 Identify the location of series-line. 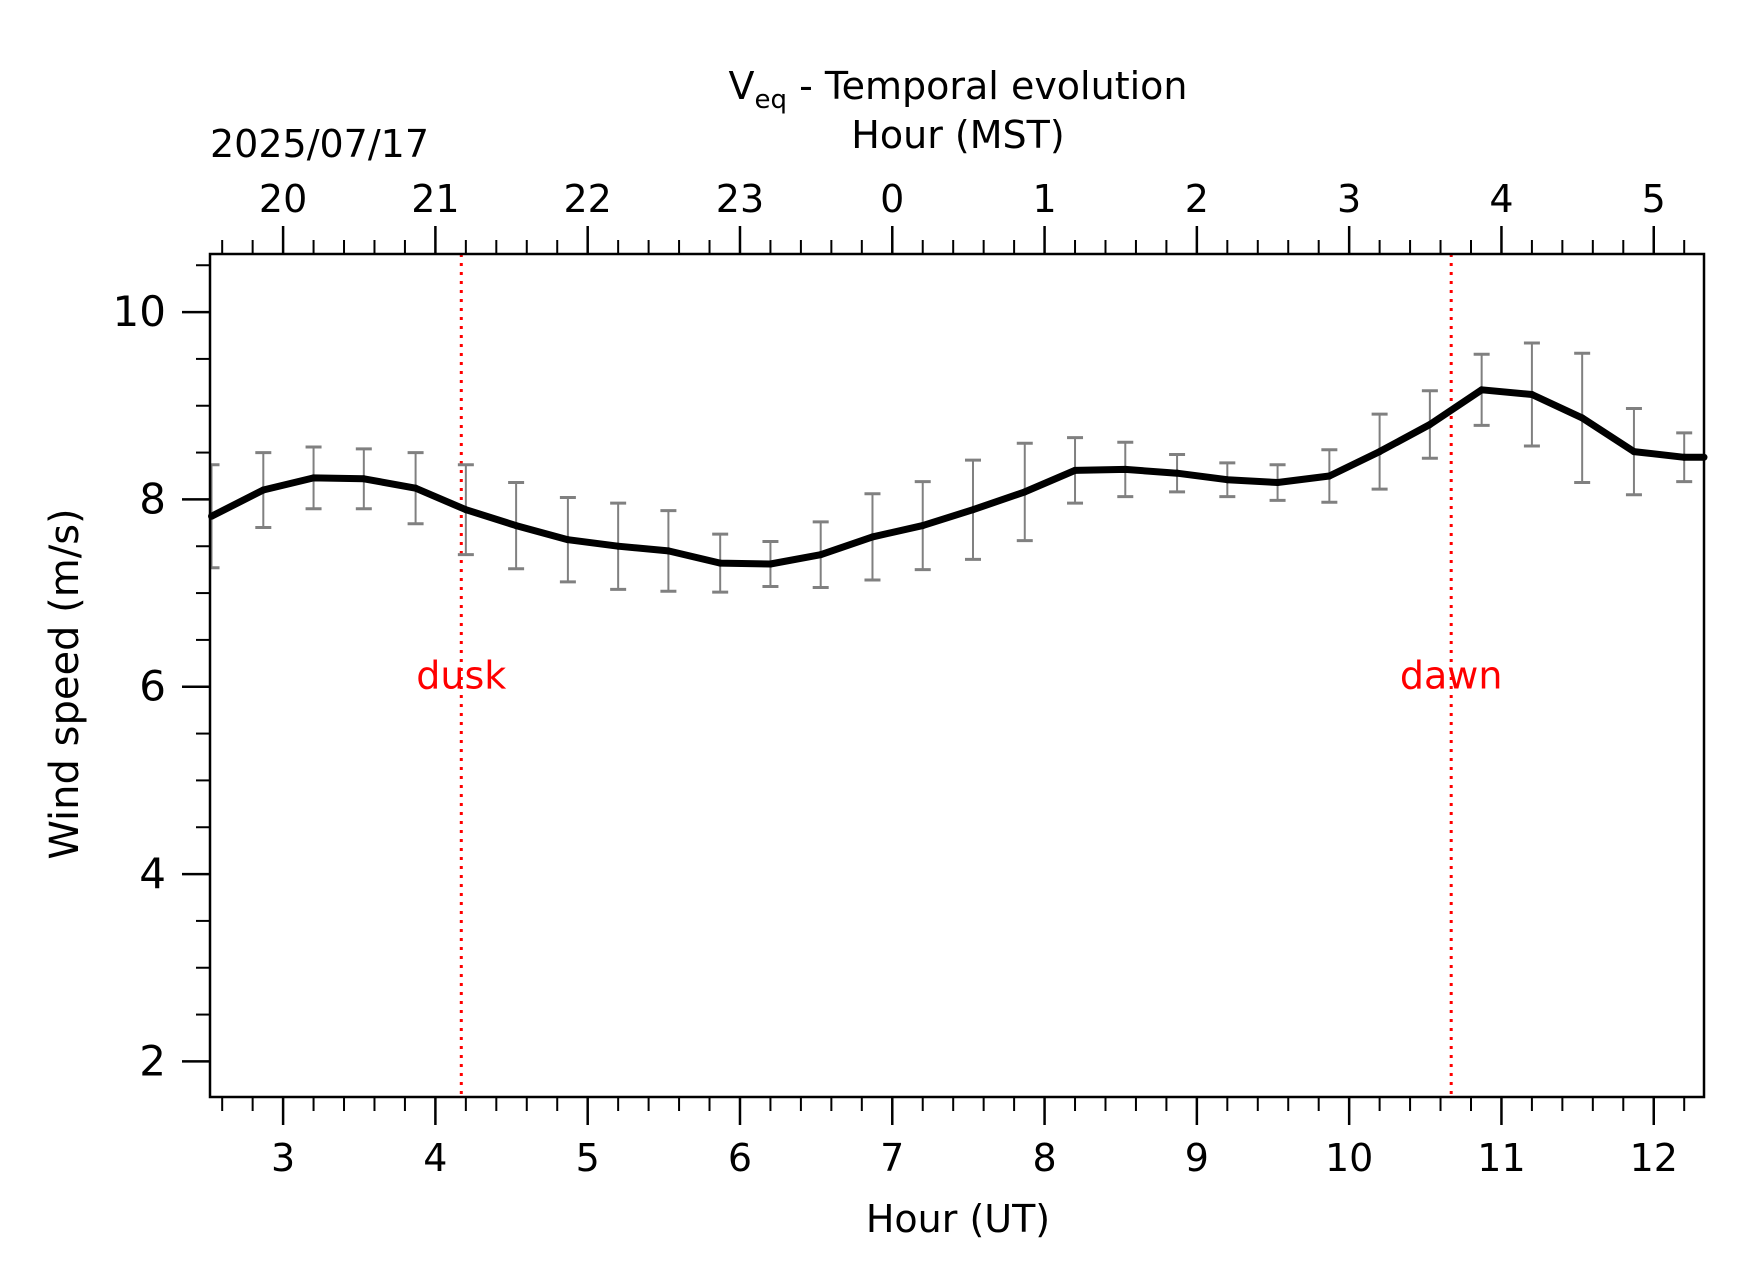
(957, 477).